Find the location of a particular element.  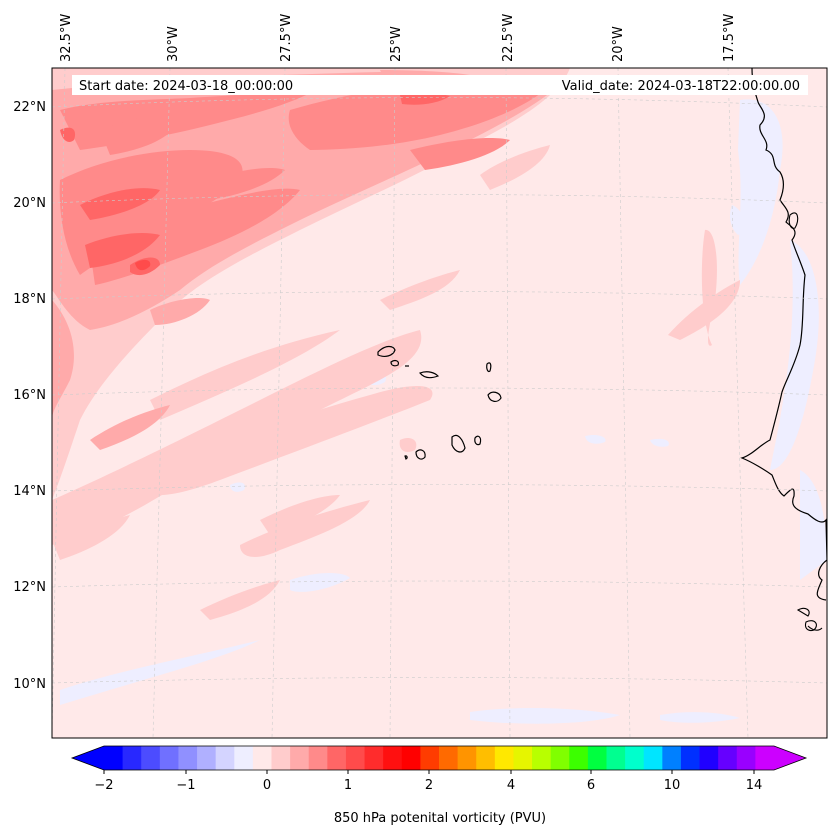

colorbar-label: 850 hPa potenital vorticity (PVU) is located at coordinates (440, 818).